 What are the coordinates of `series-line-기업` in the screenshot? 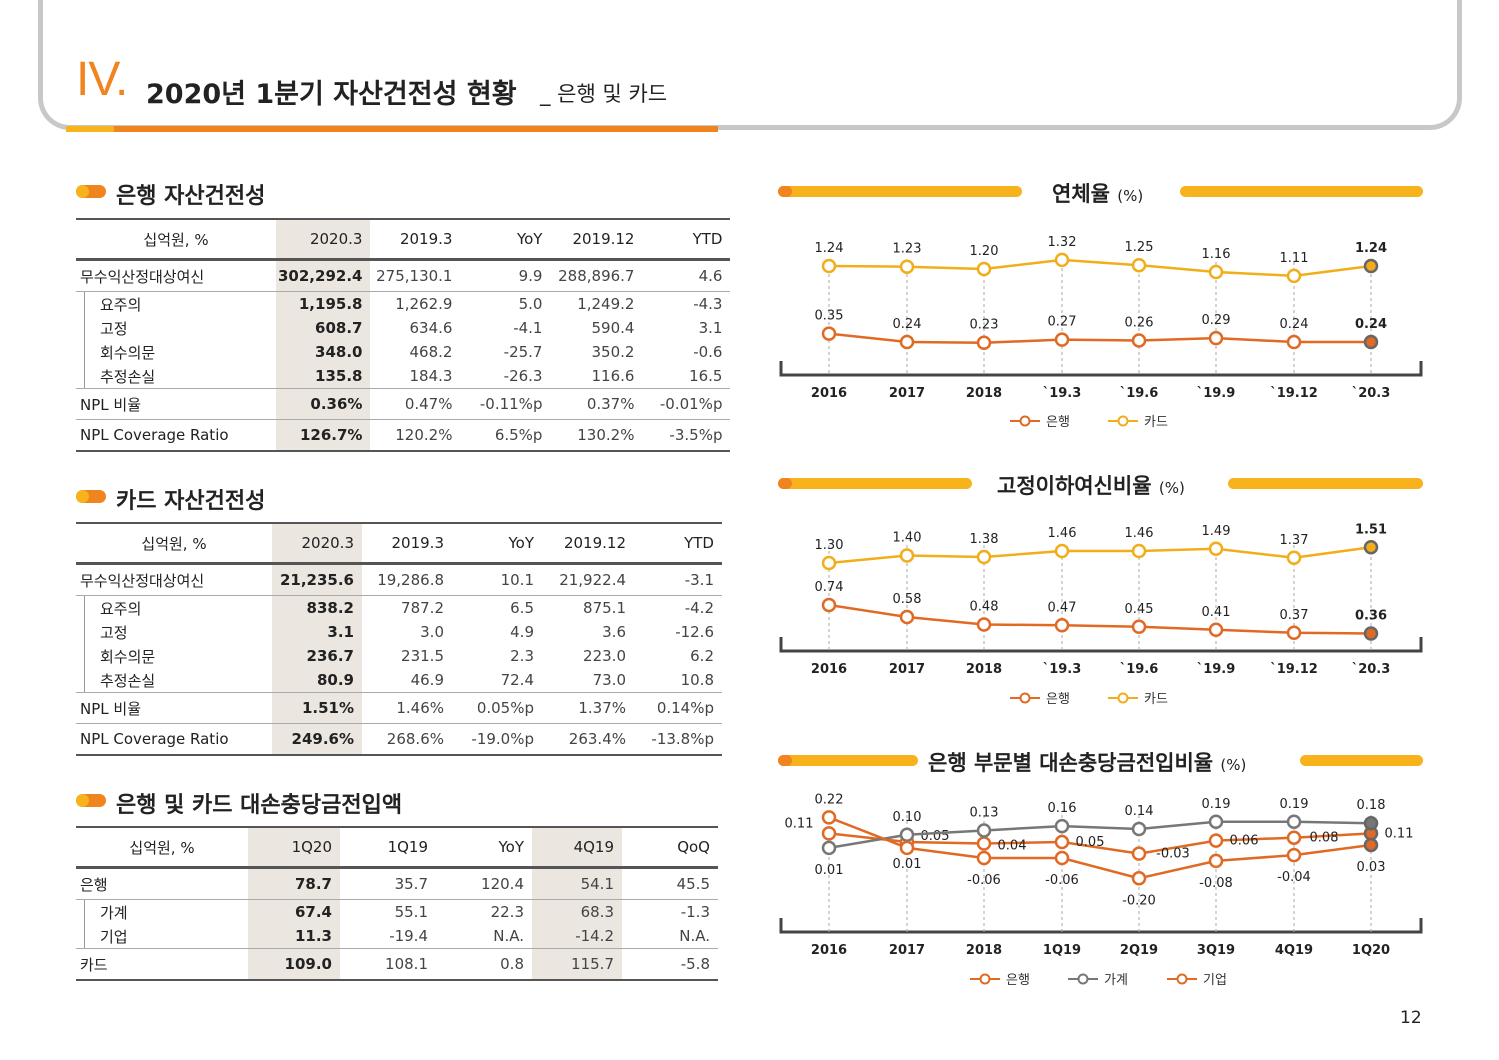 It's located at (1100, 848).